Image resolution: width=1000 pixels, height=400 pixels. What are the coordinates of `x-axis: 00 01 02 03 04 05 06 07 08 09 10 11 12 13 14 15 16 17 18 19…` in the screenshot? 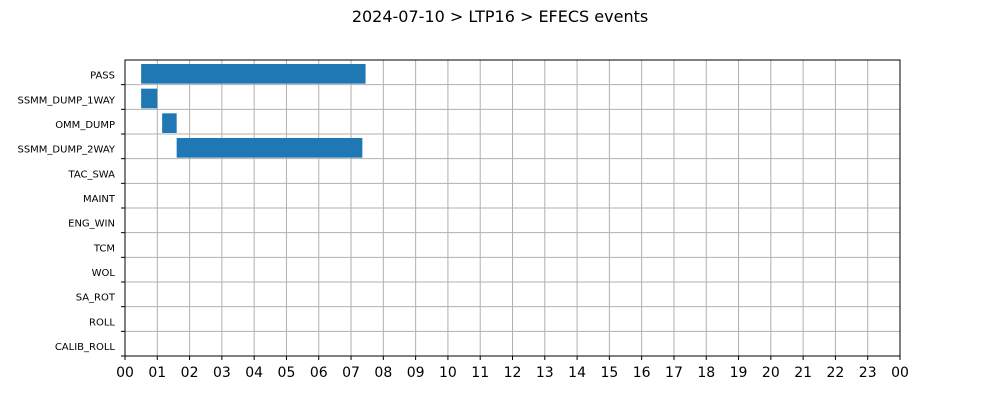 It's located at (512, 368).